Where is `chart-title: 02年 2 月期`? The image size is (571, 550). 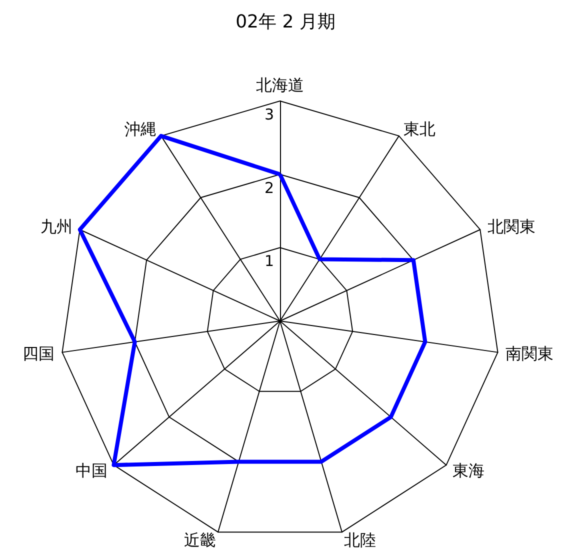 chart-title: 02年 2 月期 is located at coordinates (286, 22).